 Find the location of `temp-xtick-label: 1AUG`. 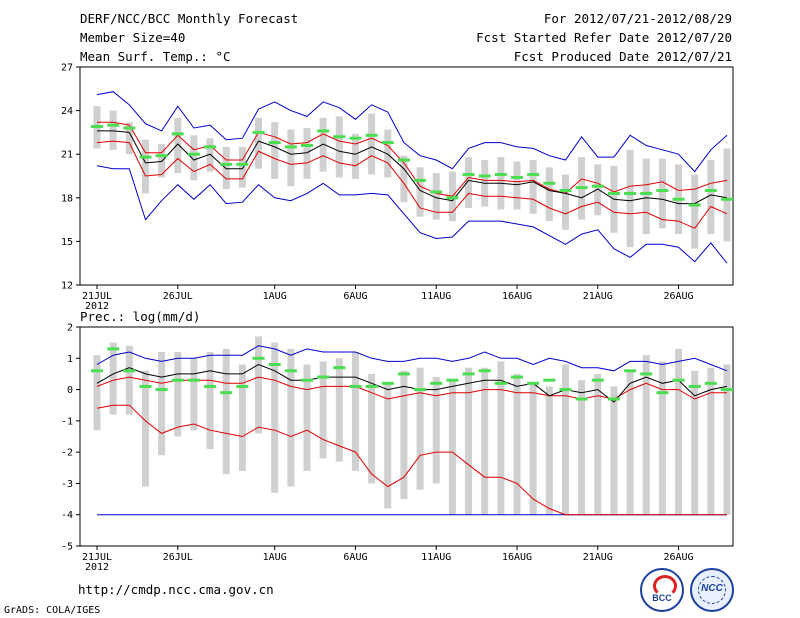

temp-xtick-label: 1AUG is located at coordinates (275, 296).